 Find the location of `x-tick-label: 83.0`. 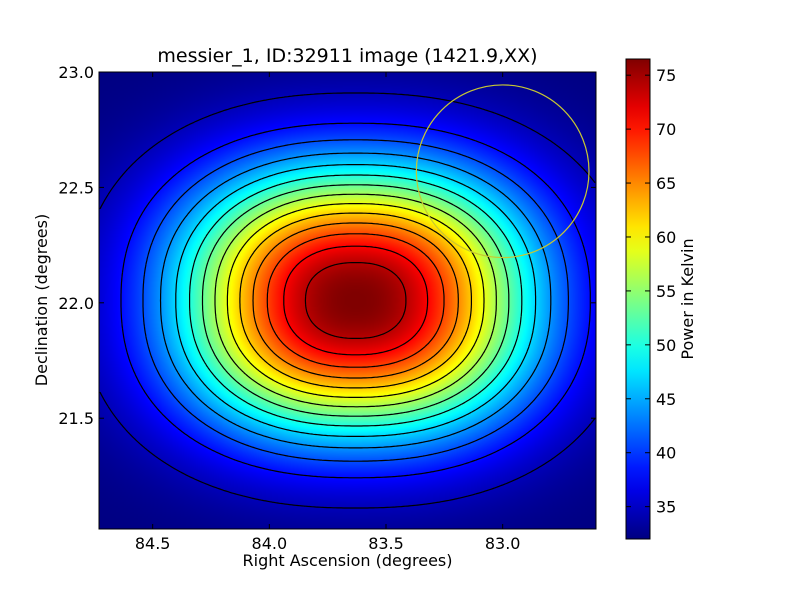

x-tick-label: 83.0 is located at coordinates (503, 543).